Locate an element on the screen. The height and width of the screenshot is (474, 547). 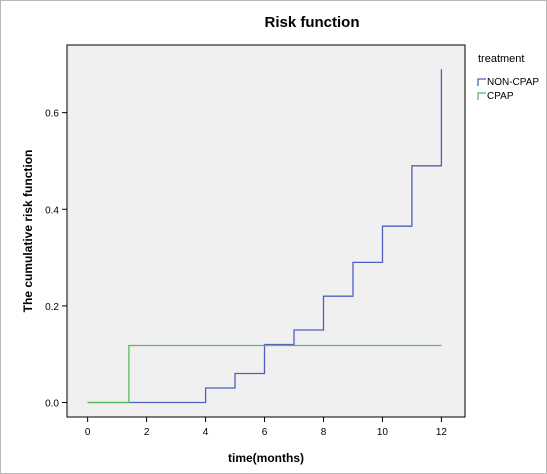
chart-title: Risk function is located at coordinates (311, 22).